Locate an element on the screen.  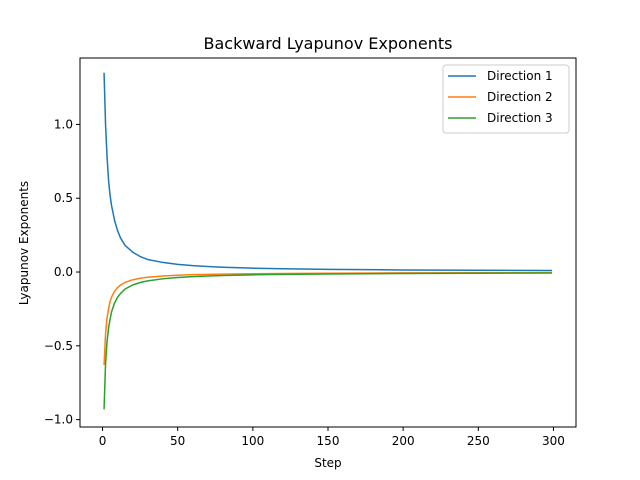
x-tick-label: 300 is located at coordinates (553, 441).